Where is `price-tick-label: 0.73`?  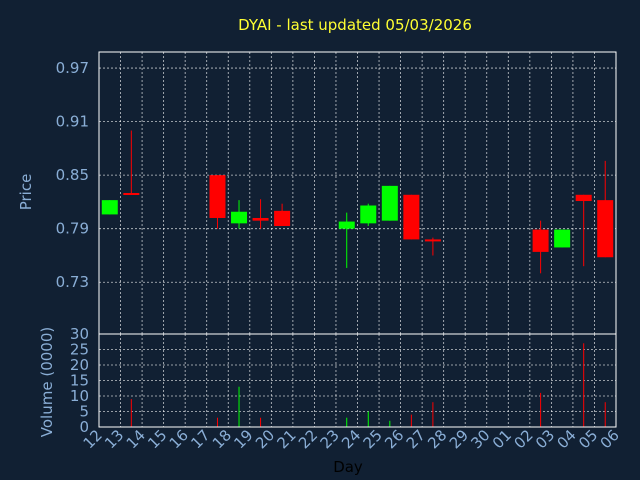 price-tick-label: 0.73 is located at coordinates (72, 282).